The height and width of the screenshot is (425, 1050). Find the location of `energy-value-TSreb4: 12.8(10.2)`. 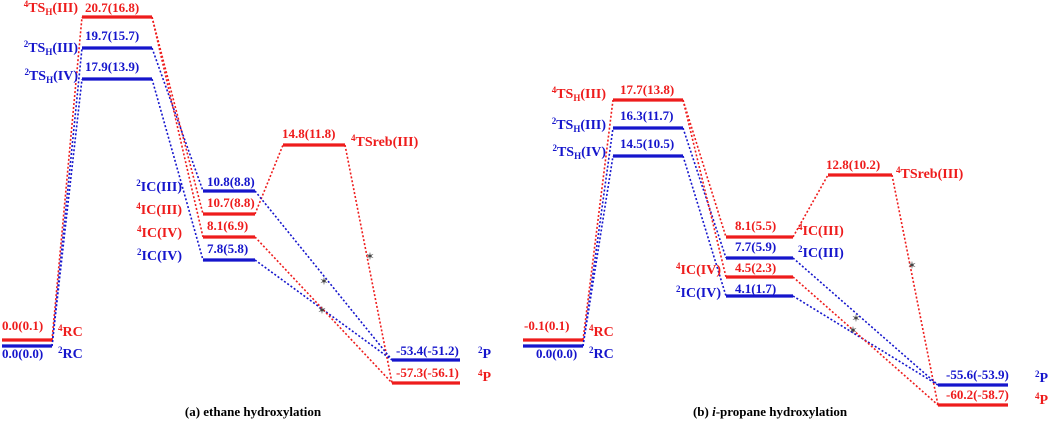

energy-value-TSreb4: 12.8(10.2) is located at coordinates (853, 164).